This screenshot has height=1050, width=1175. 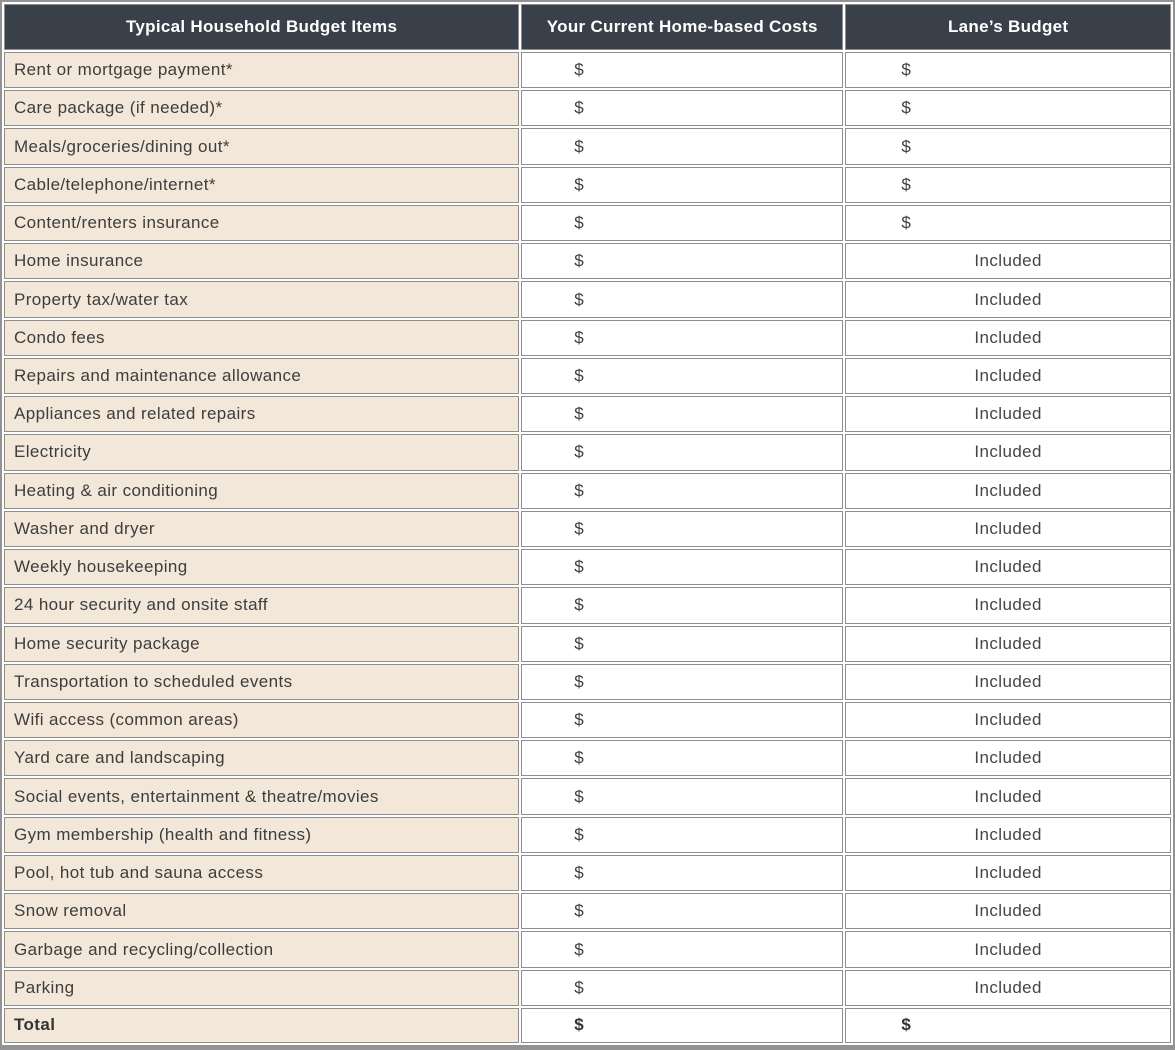 What do you see at coordinates (587, 108) in the screenshot?
I see `table-row: Care package (if needed)* $ $` at bounding box center [587, 108].